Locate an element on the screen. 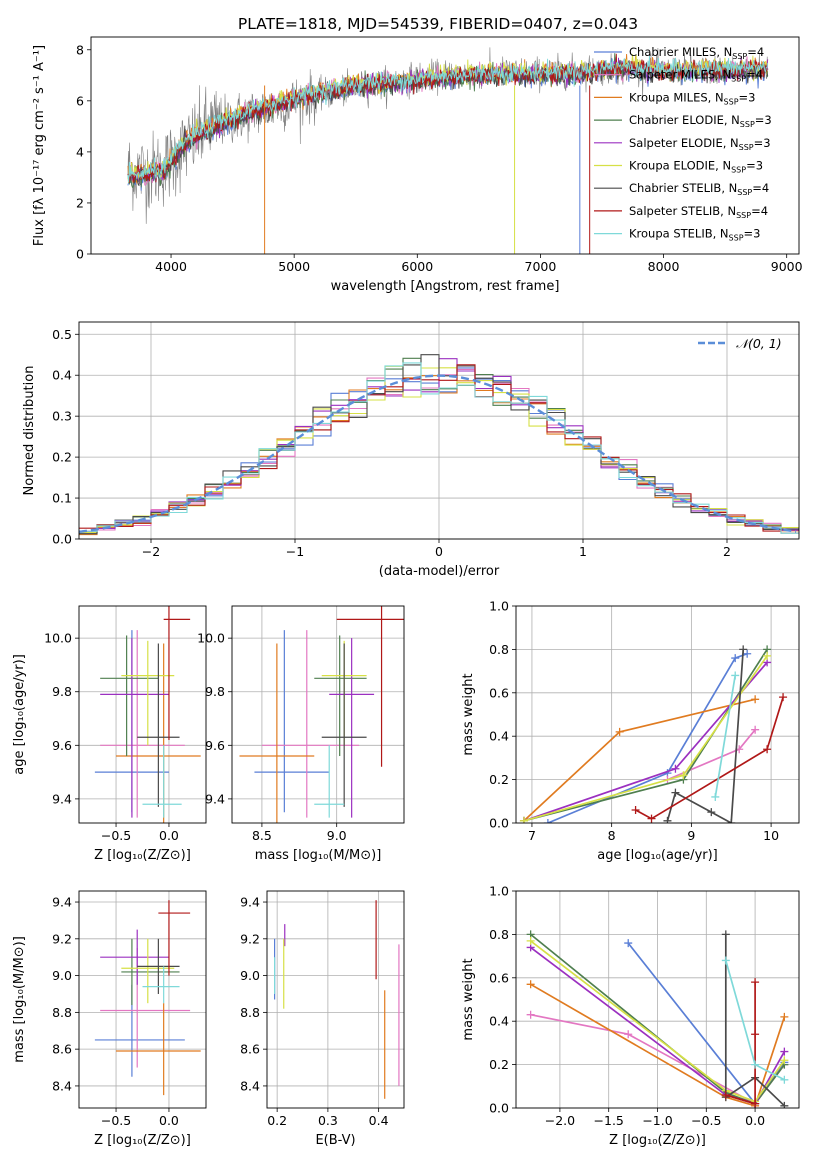 This screenshot has width=819, height=1170. series-line-salpeter-elodie is located at coordinates (645, 741).